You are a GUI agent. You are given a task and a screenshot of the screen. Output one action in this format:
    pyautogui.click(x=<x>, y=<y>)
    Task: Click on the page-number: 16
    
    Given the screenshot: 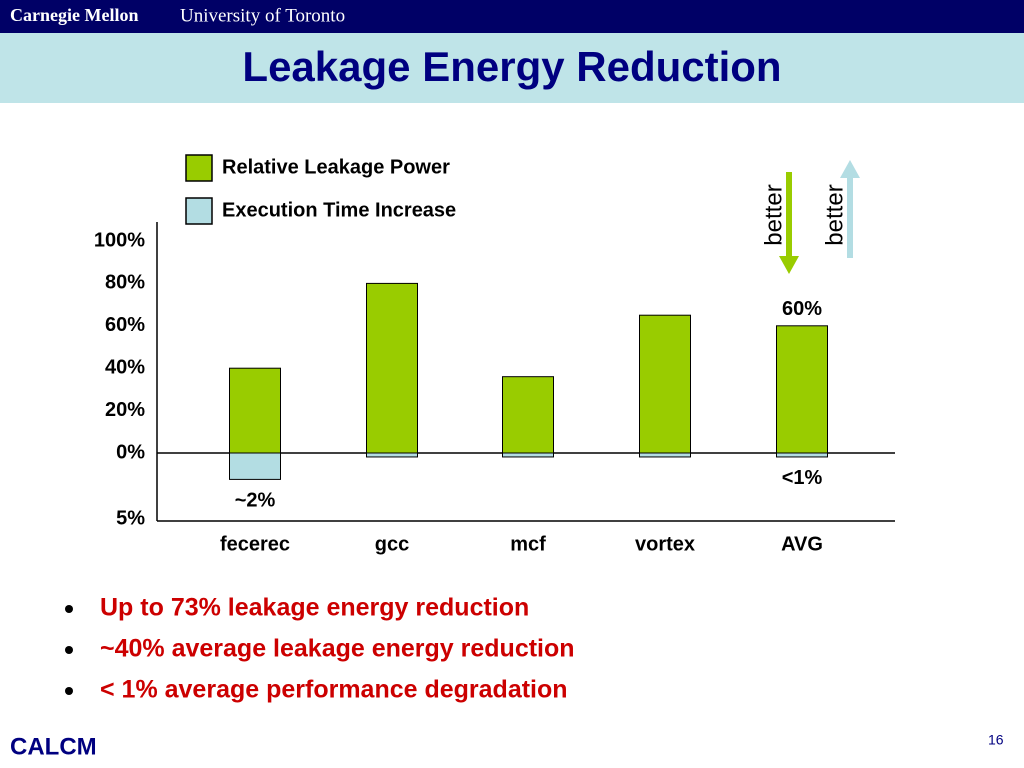 What is the action you would take?
    pyautogui.click(x=996, y=740)
    